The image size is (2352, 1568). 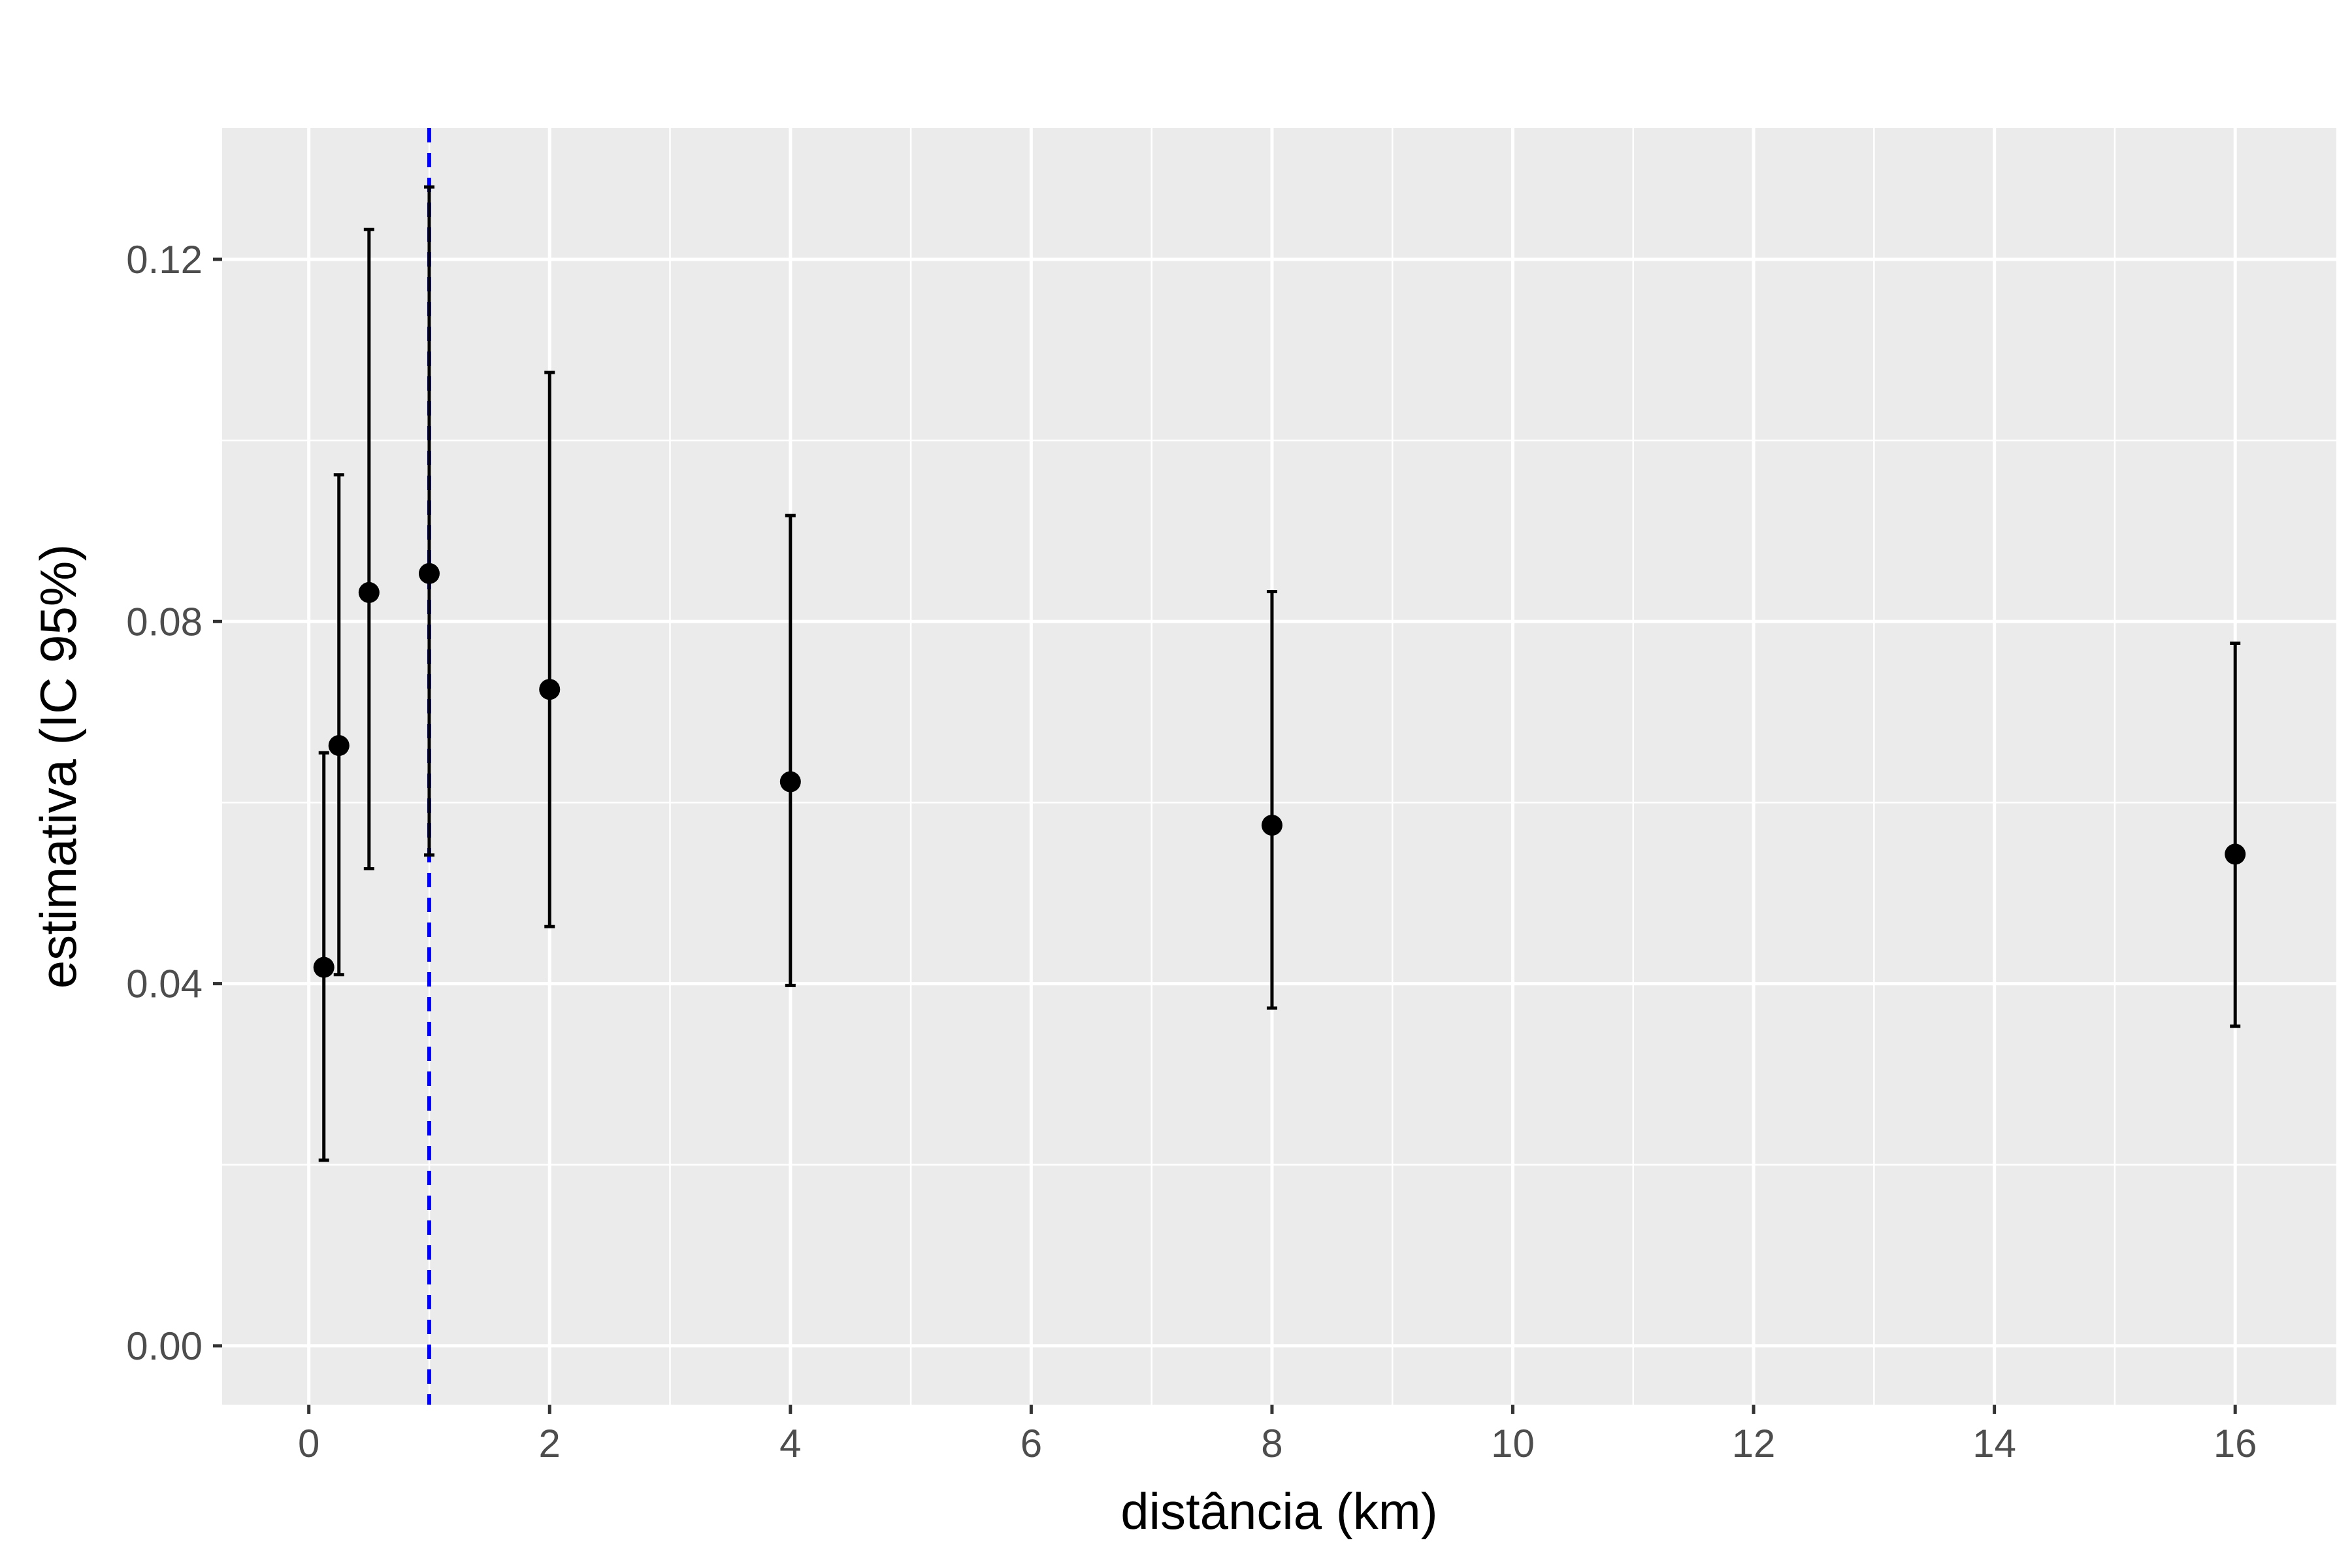 What do you see at coordinates (164, 260) in the screenshot?
I see `y-tick-label: 0.12` at bounding box center [164, 260].